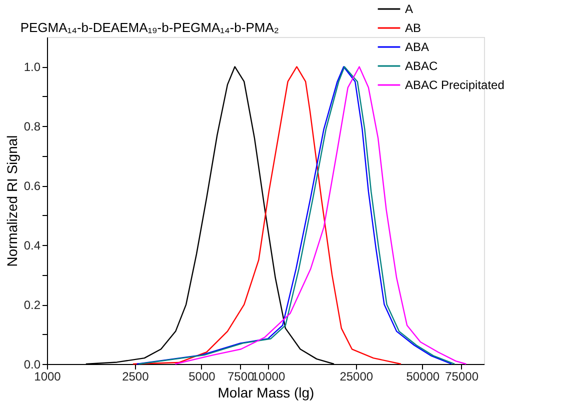 Image resolution: width=566 pixels, height=405 pixels. What do you see at coordinates (48, 377) in the screenshot?
I see `x-tick-label: 1000` at bounding box center [48, 377].